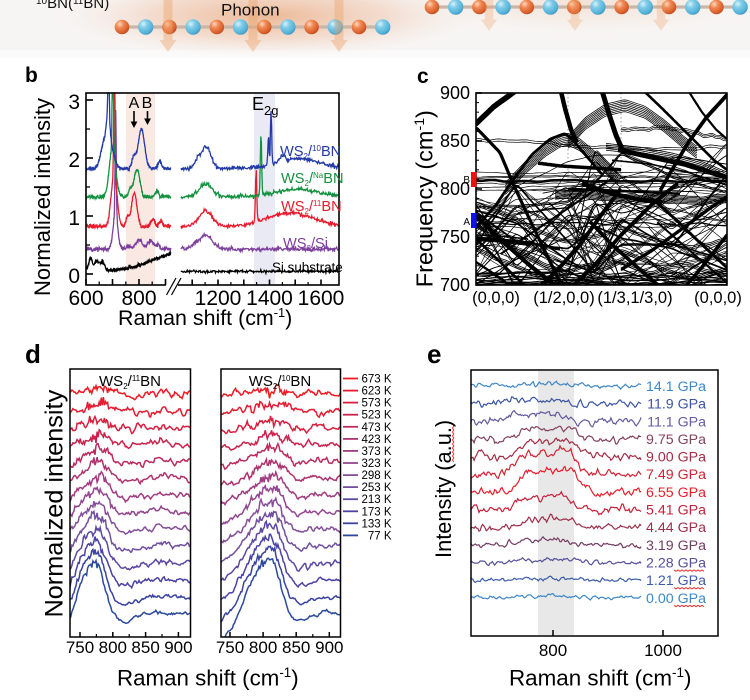 The width and height of the screenshot is (750, 700). What do you see at coordinates (676, 405) in the screenshot?
I see `svg-text: 11.9 GPa` at bounding box center [676, 405].